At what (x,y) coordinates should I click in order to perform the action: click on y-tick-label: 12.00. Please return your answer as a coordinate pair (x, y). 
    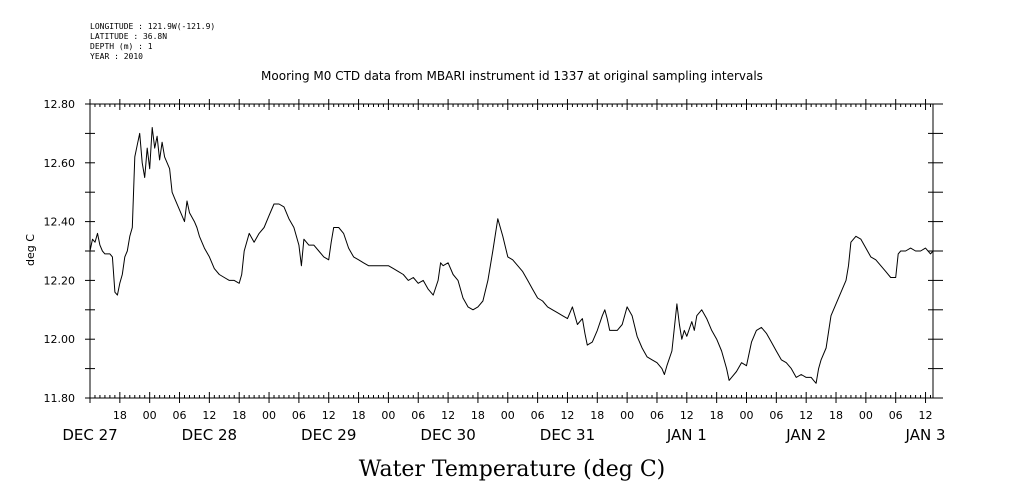
    Looking at the image, I should click on (60, 339).